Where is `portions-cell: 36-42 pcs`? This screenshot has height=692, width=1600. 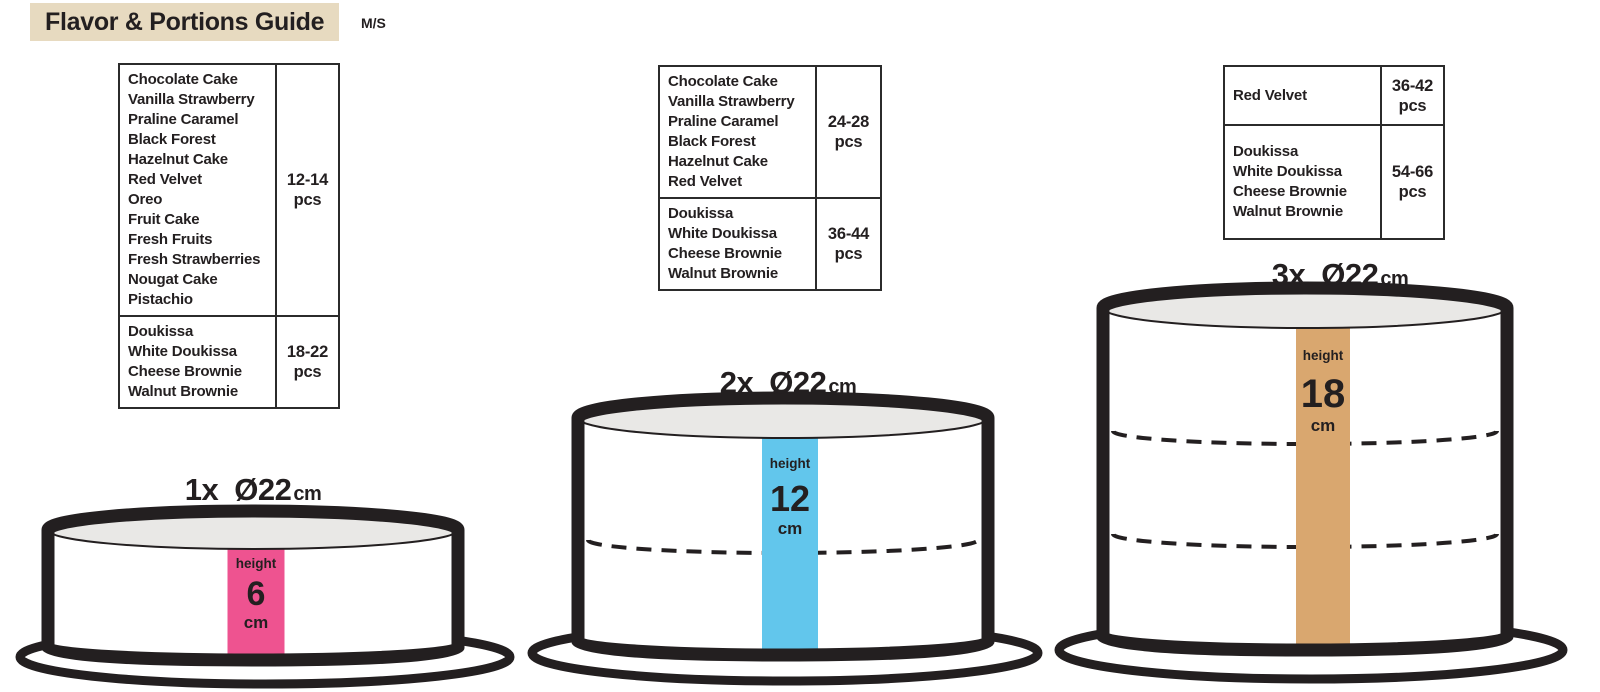 portions-cell: 36-42 pcs is located at coordinates (1412, 95).